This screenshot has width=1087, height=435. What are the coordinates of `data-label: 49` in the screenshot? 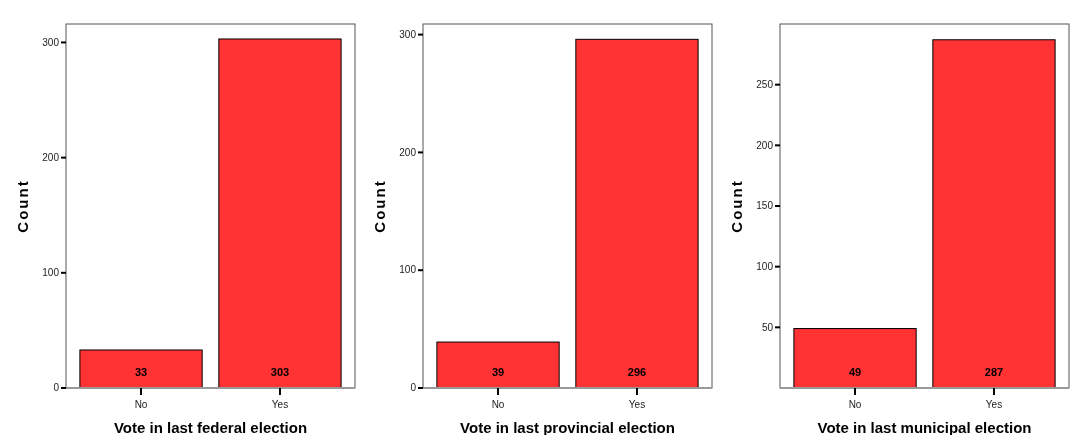 It's located at (855, 372).